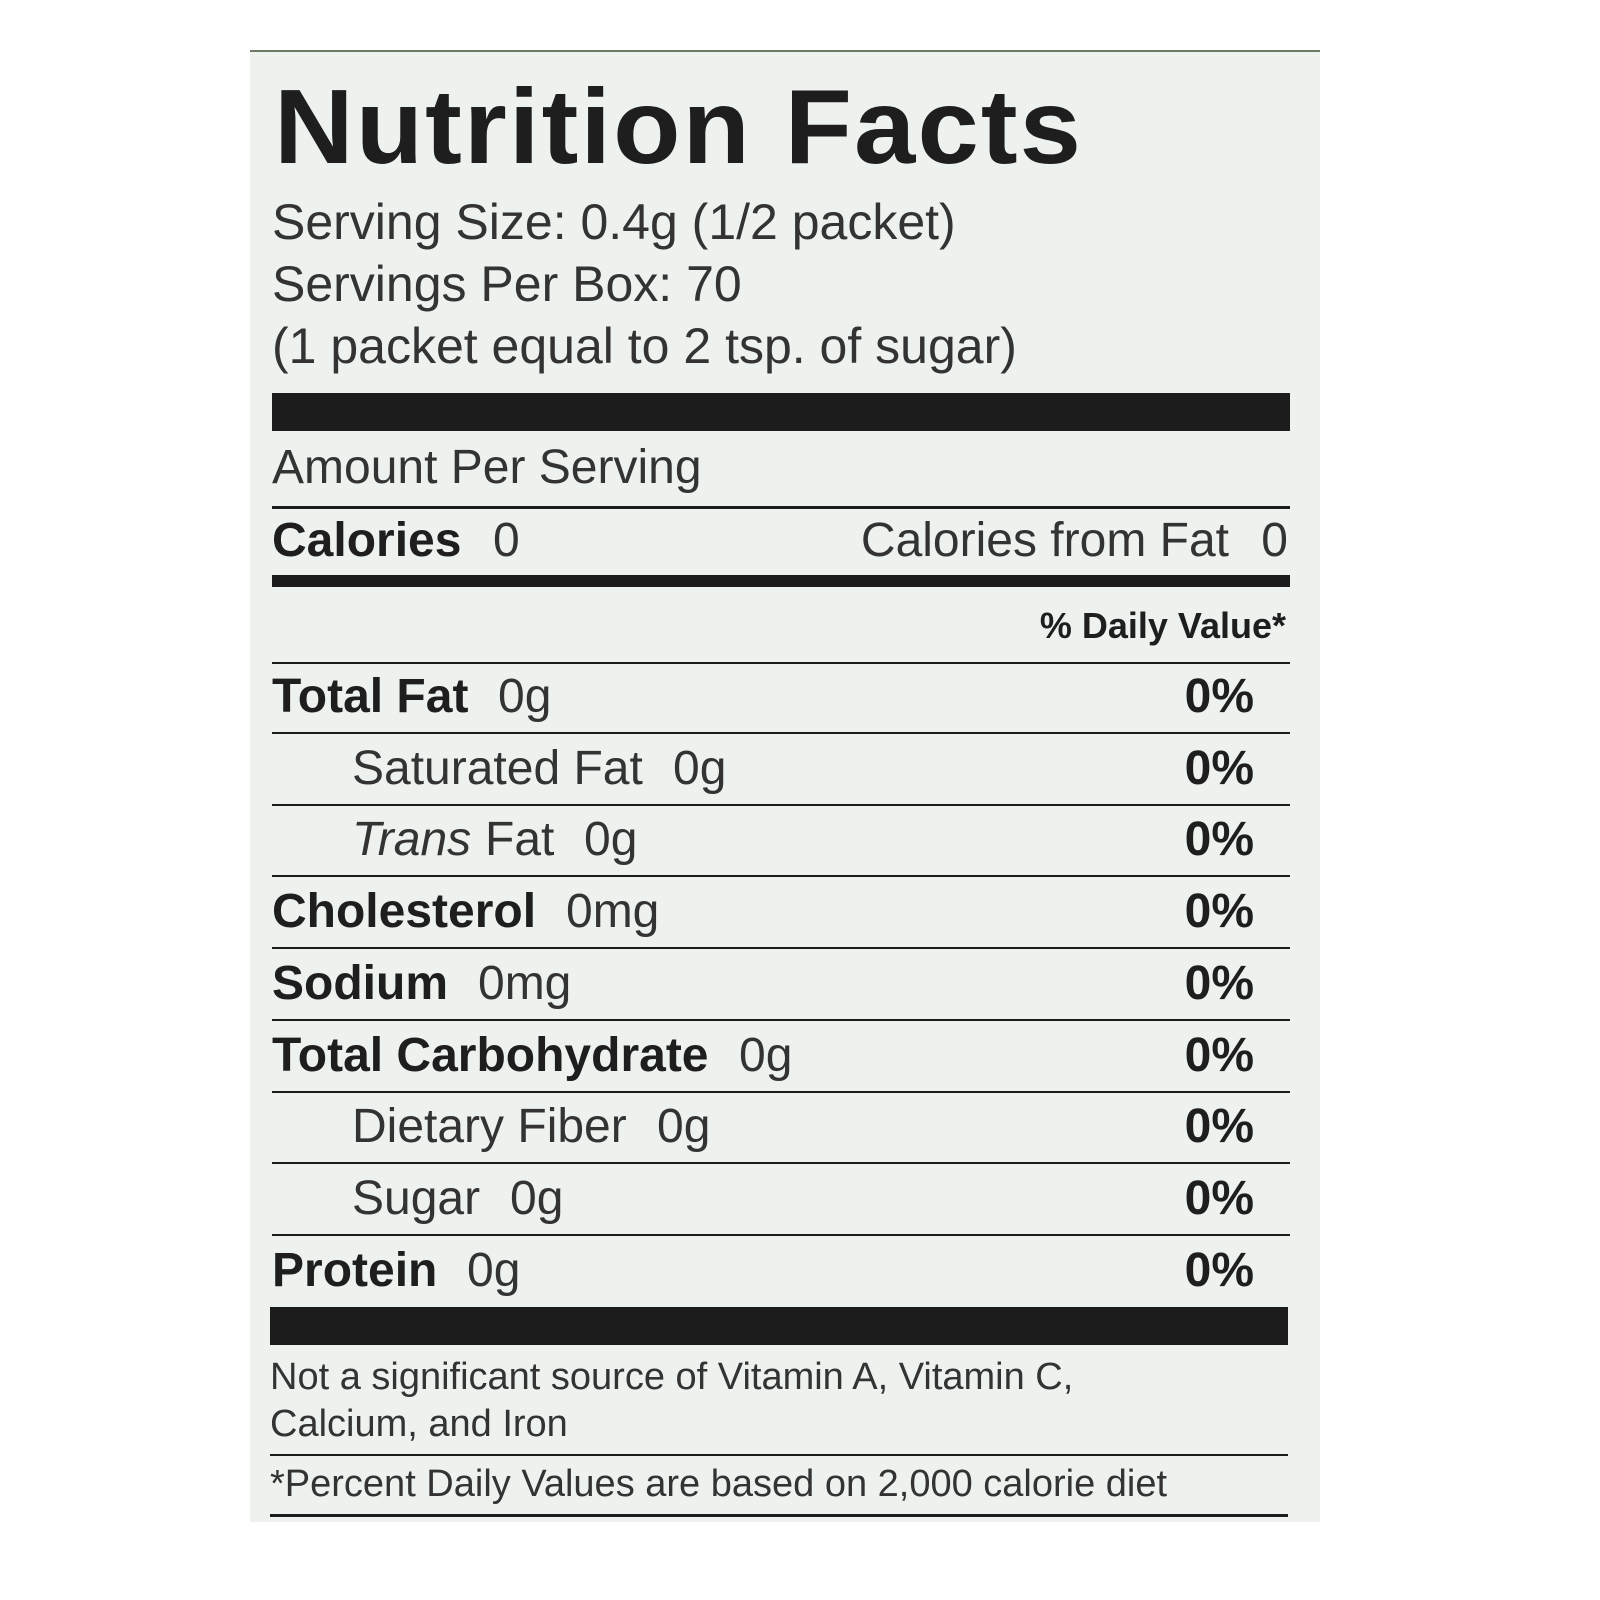  What do you see at coordinates (497, 768) in the screenshot?
I see `nutrient-name: Saturated Fat` at bounding box center [497, 768].